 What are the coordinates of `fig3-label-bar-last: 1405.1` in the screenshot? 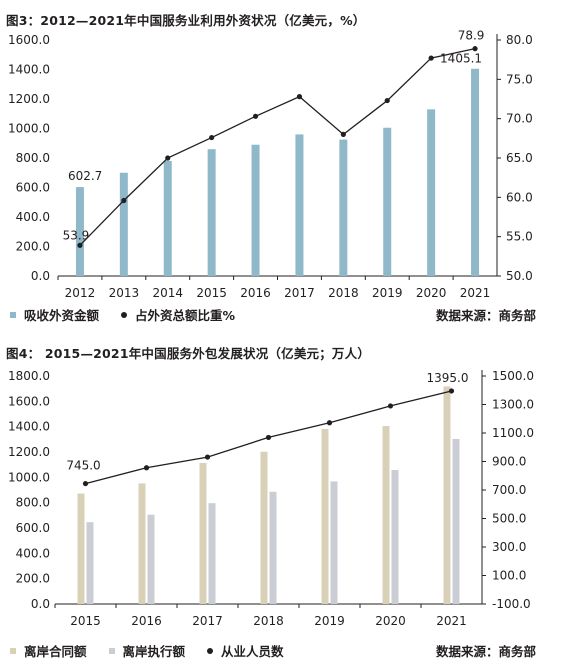 It's located at (461, 59).